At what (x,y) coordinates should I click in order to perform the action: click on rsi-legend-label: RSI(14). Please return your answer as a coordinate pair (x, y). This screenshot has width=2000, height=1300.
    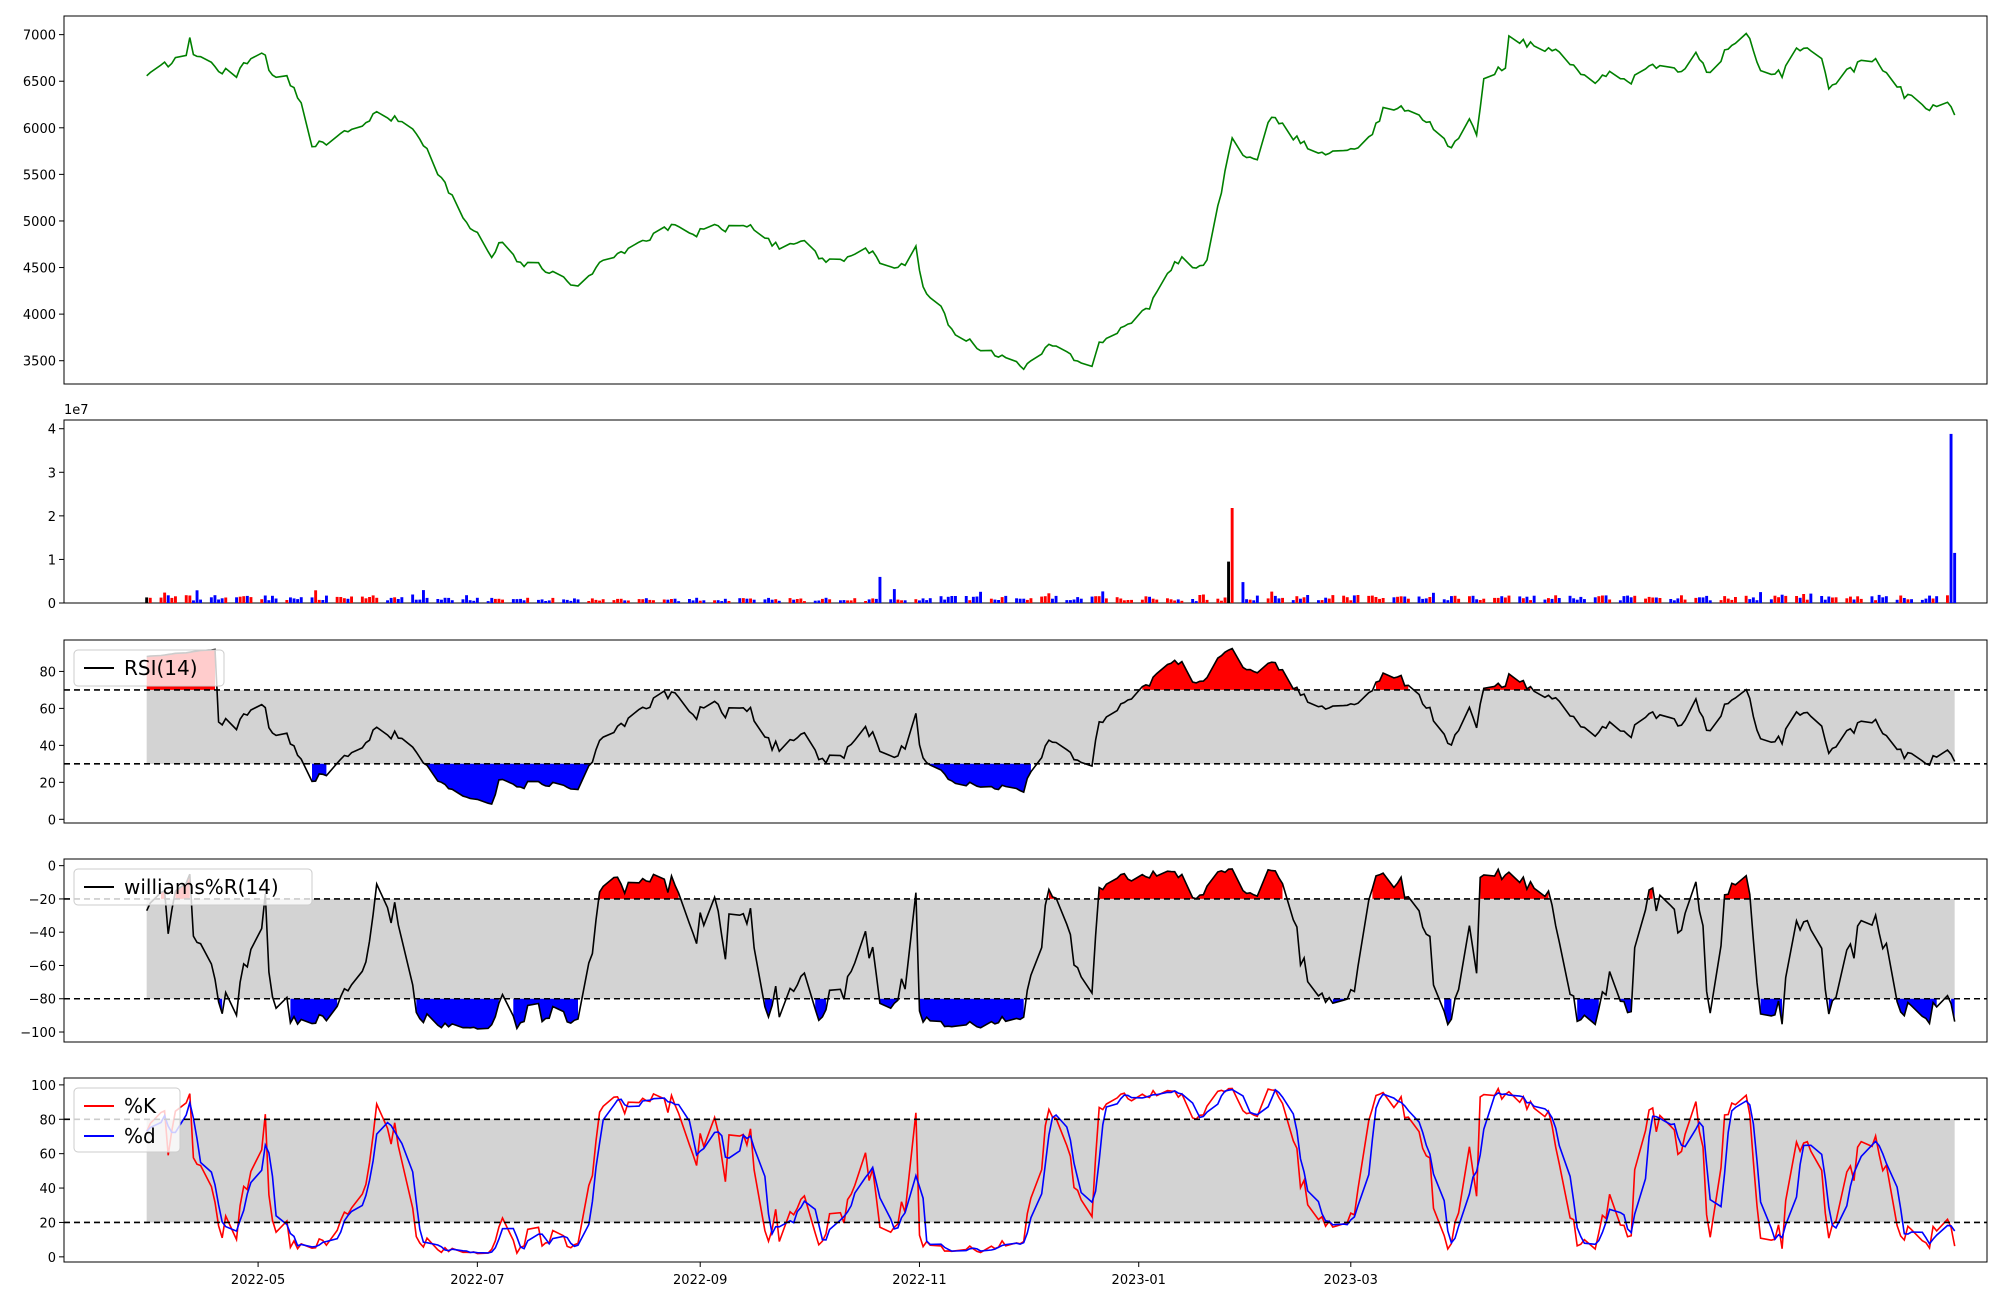
    Looking at the image, I should click on (161, 668).